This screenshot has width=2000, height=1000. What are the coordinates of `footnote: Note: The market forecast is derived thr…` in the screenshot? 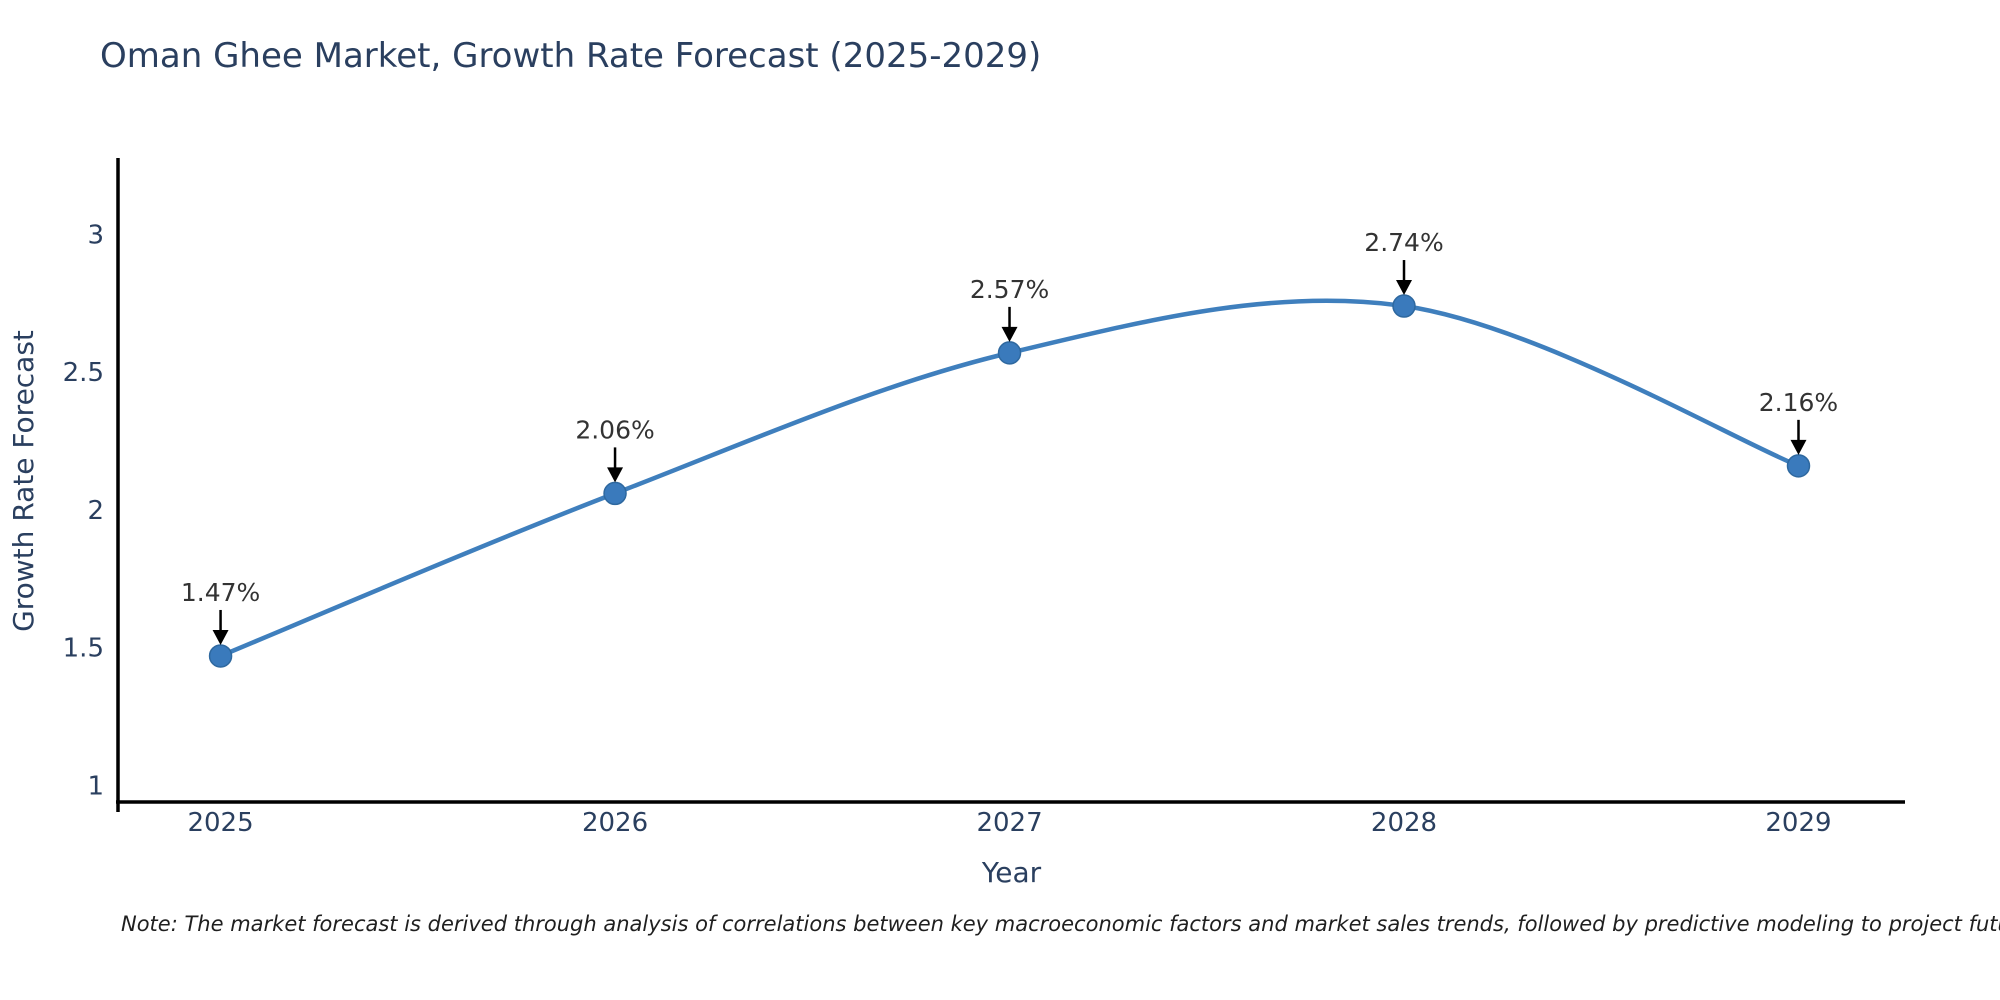 It's located at (1060, 924).